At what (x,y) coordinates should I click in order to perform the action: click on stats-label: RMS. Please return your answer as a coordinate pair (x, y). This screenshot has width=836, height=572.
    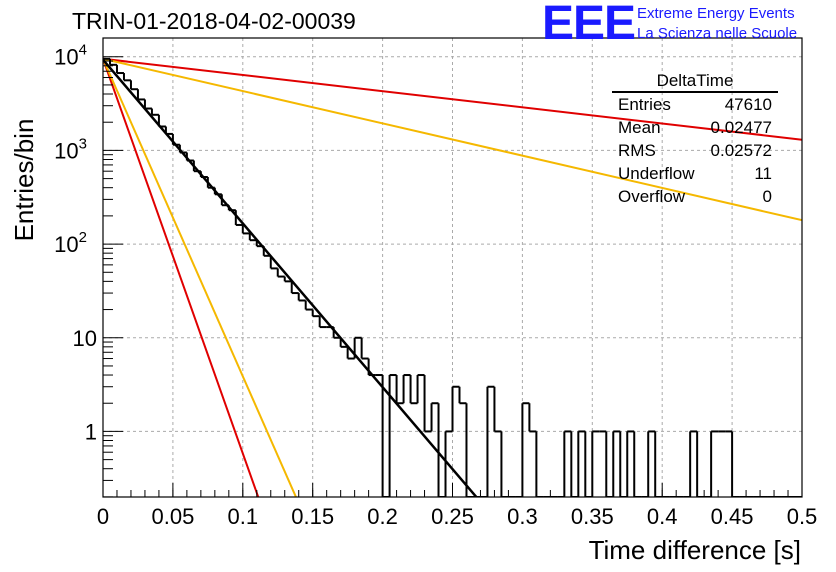
    Looking at the image, I should click on (637, 150).